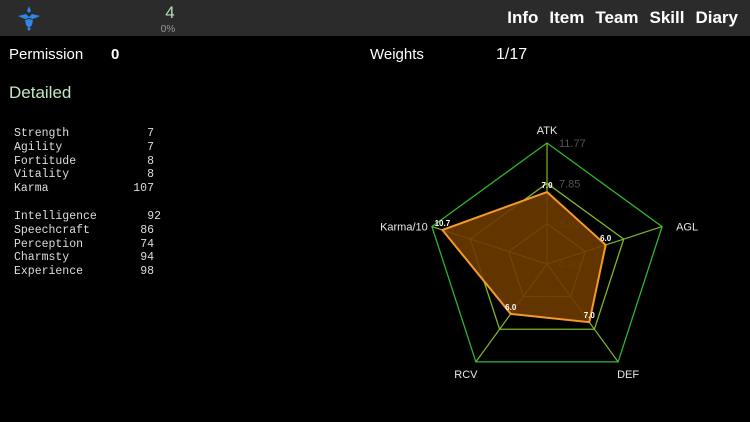 This screenshot has width=750, height=422. I want to click on stat-row: Vitality 8, so click(84, 175).